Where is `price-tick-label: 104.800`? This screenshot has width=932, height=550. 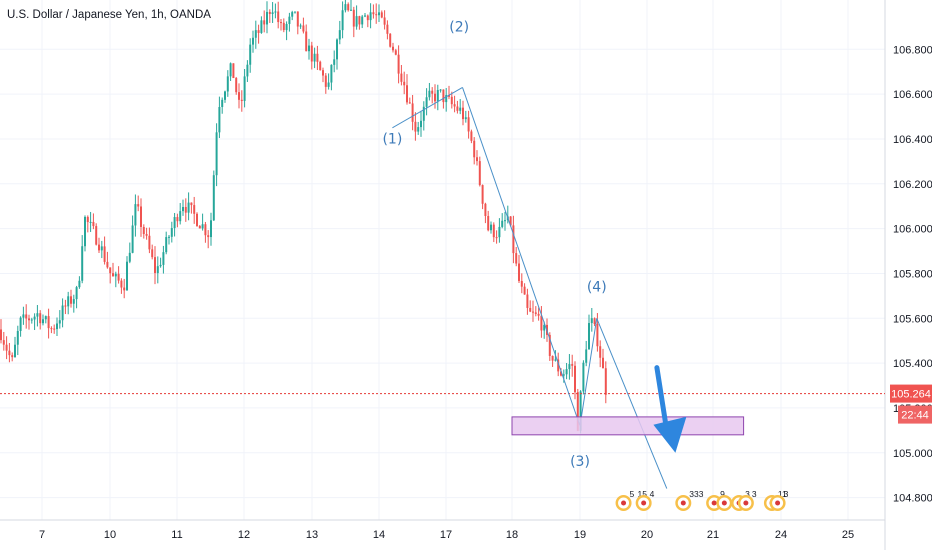 price-tick-label: 104.800 is located at coordinates (912, 499).